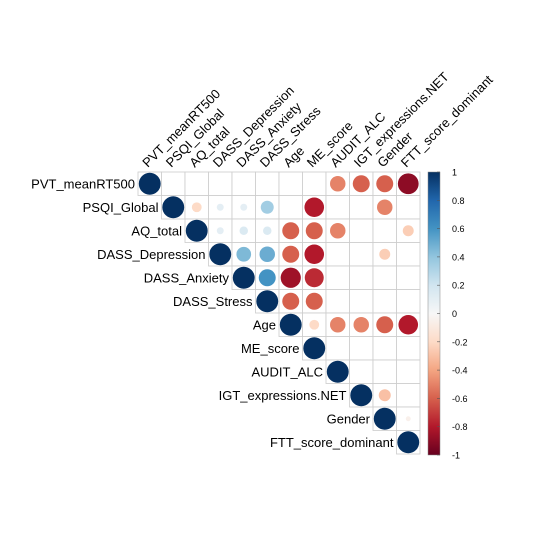  What do you see at coordinates (151, 254) in the screenshot?
I see `row-label: DASS_Depression` at bounding box center [151, 254].